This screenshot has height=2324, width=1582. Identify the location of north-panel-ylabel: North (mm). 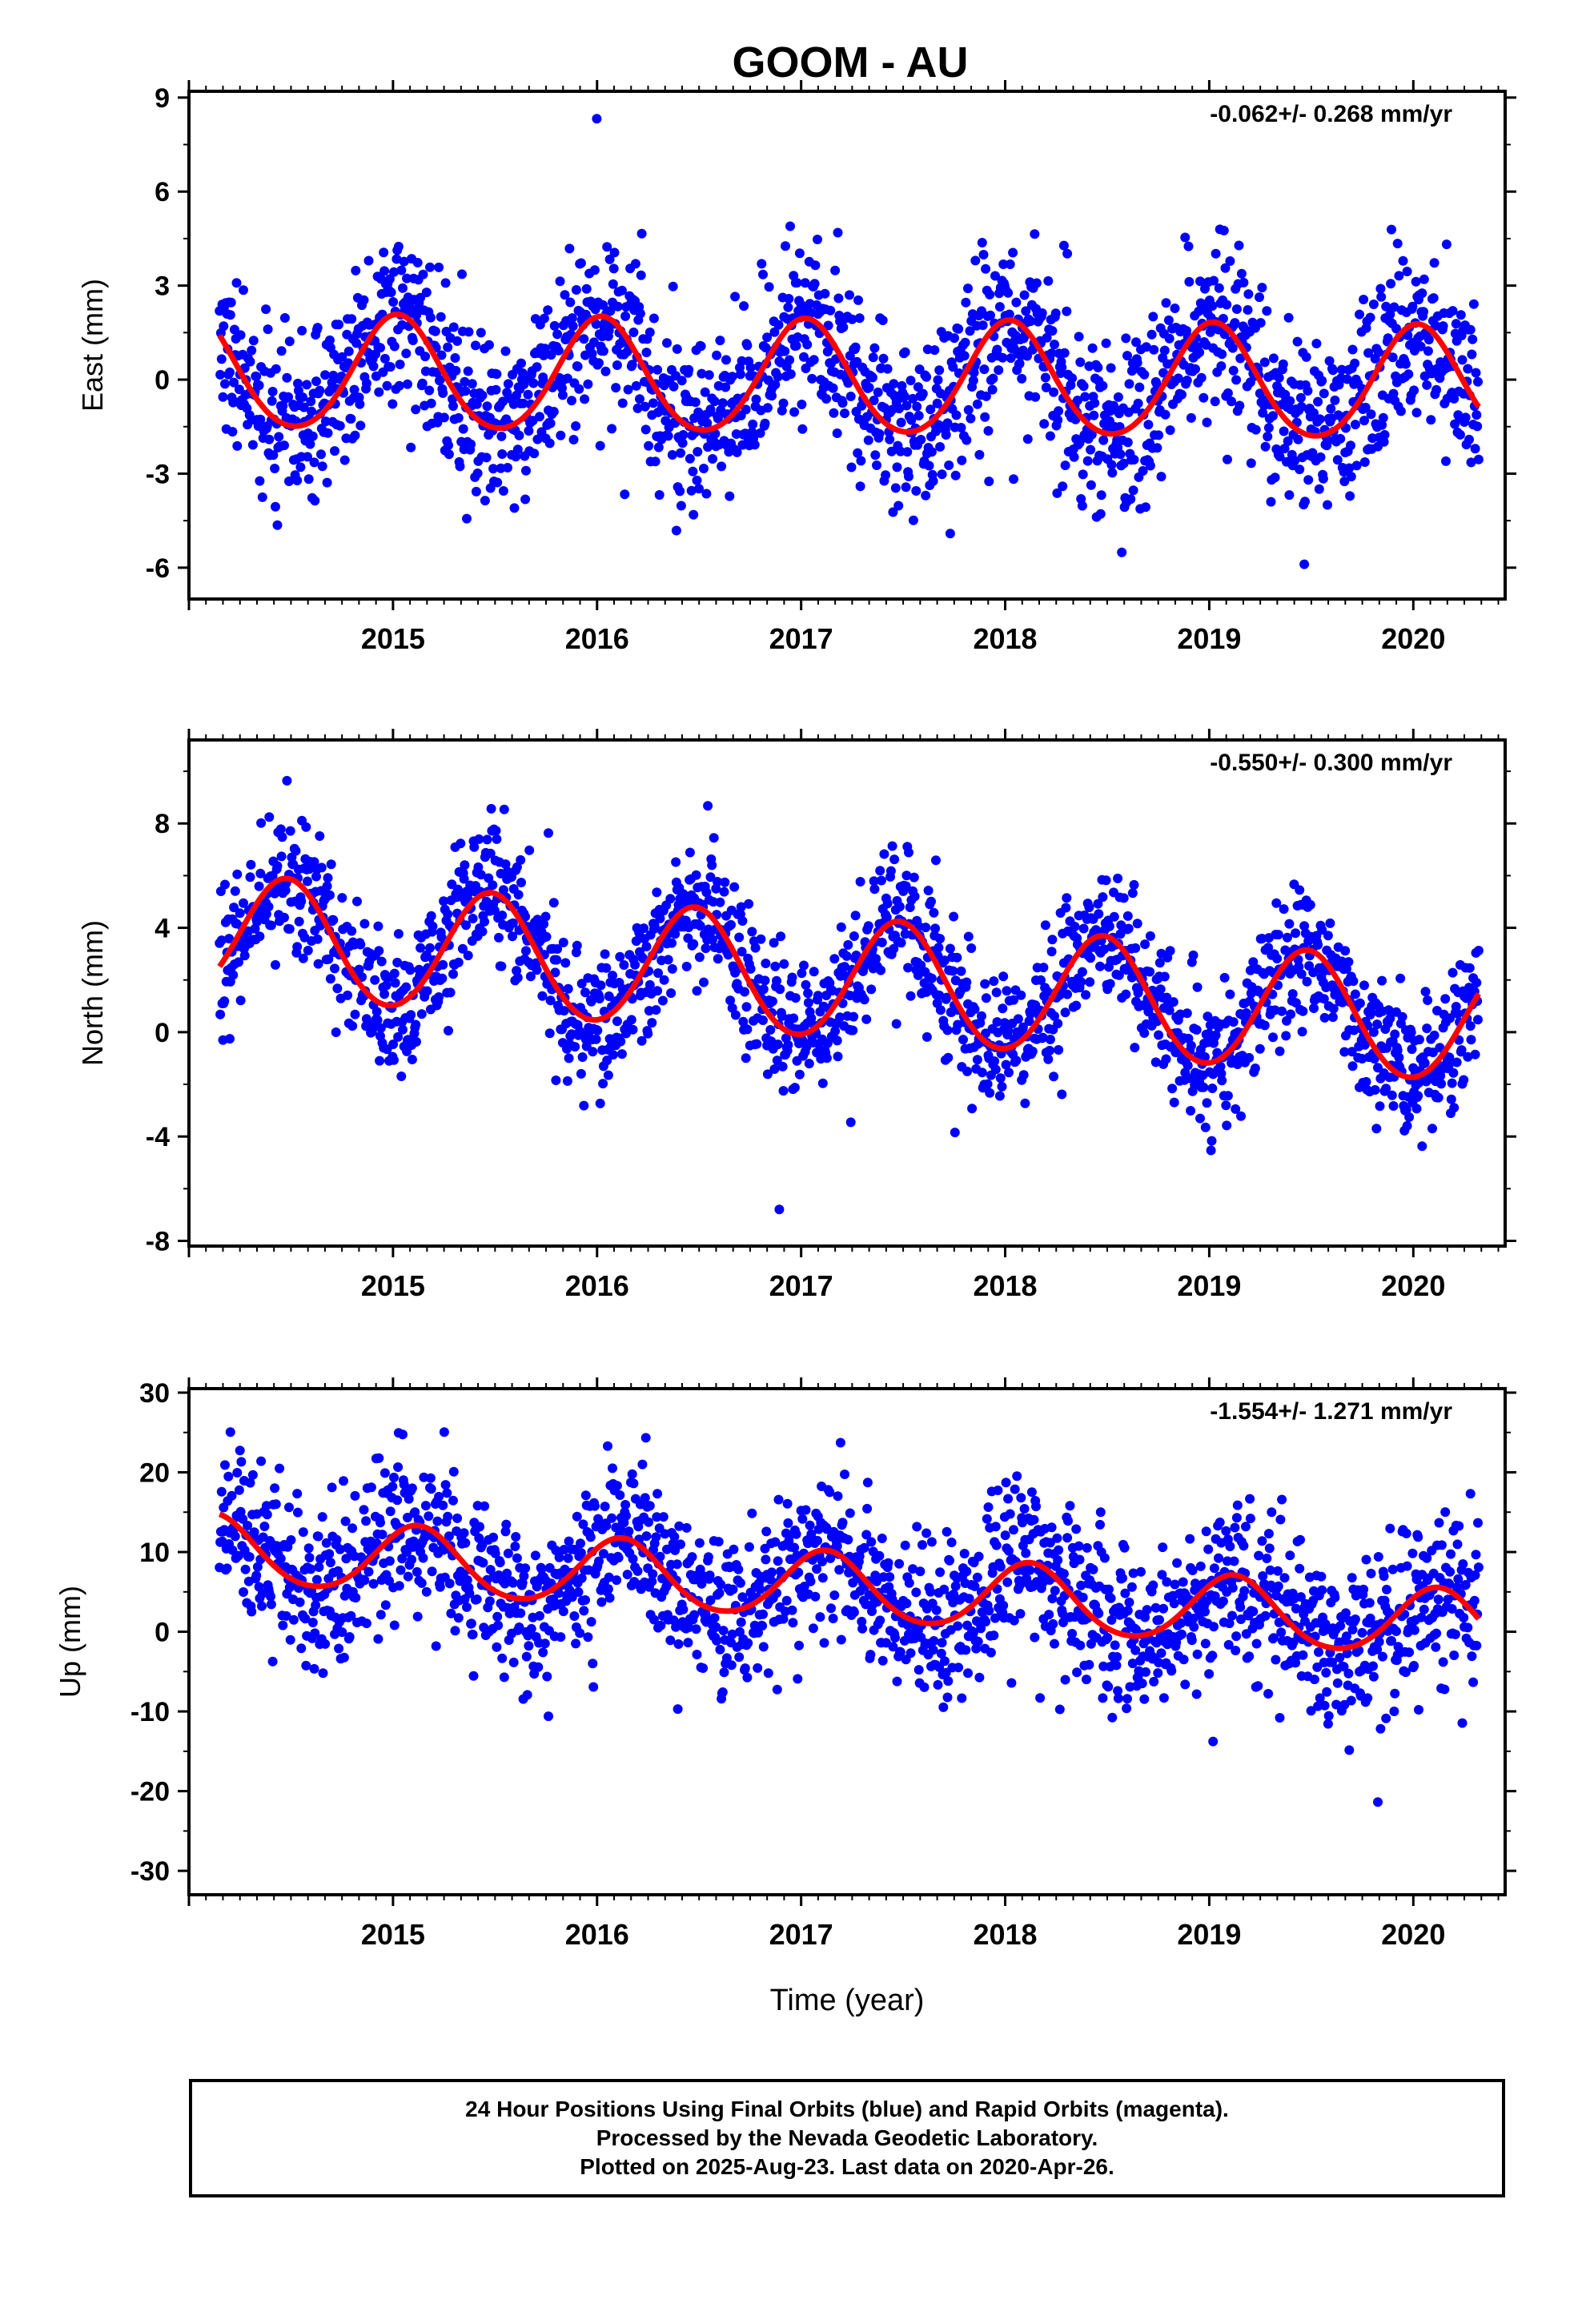
(92, 993).